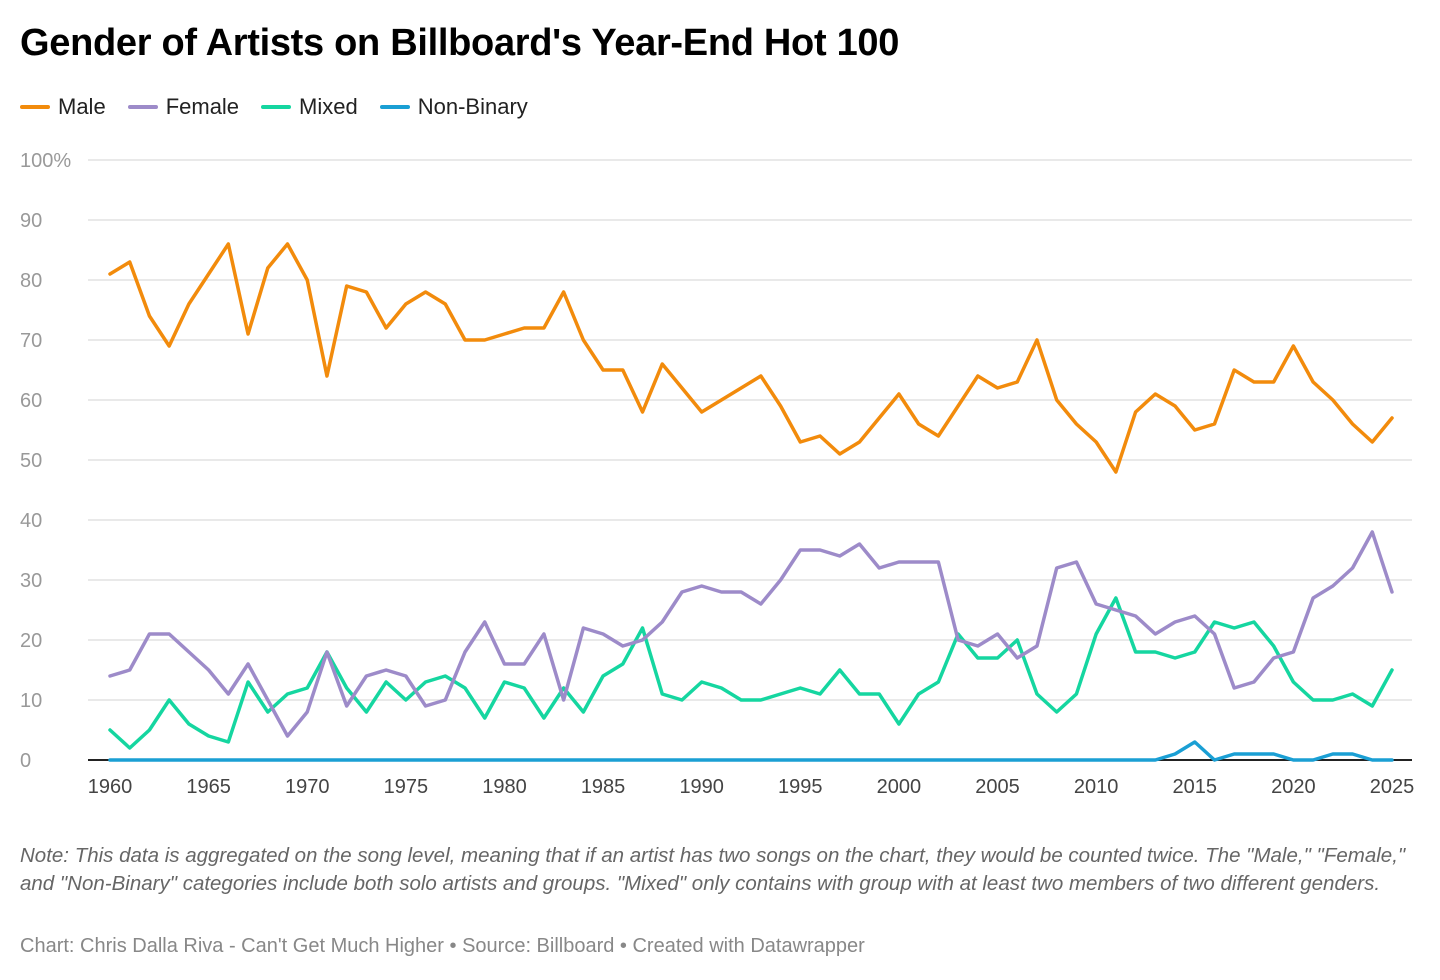 The image size is (1440, 980). I want to click on y-tick-label: 40, so click(31, 521).